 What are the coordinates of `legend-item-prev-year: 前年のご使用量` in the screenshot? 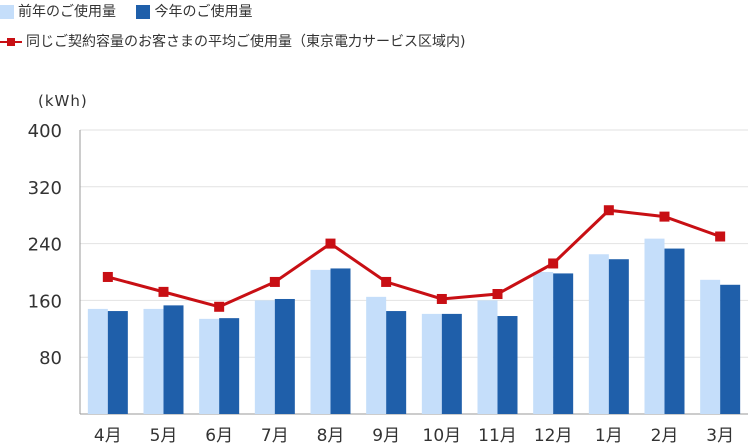 It's located at (58, 12).